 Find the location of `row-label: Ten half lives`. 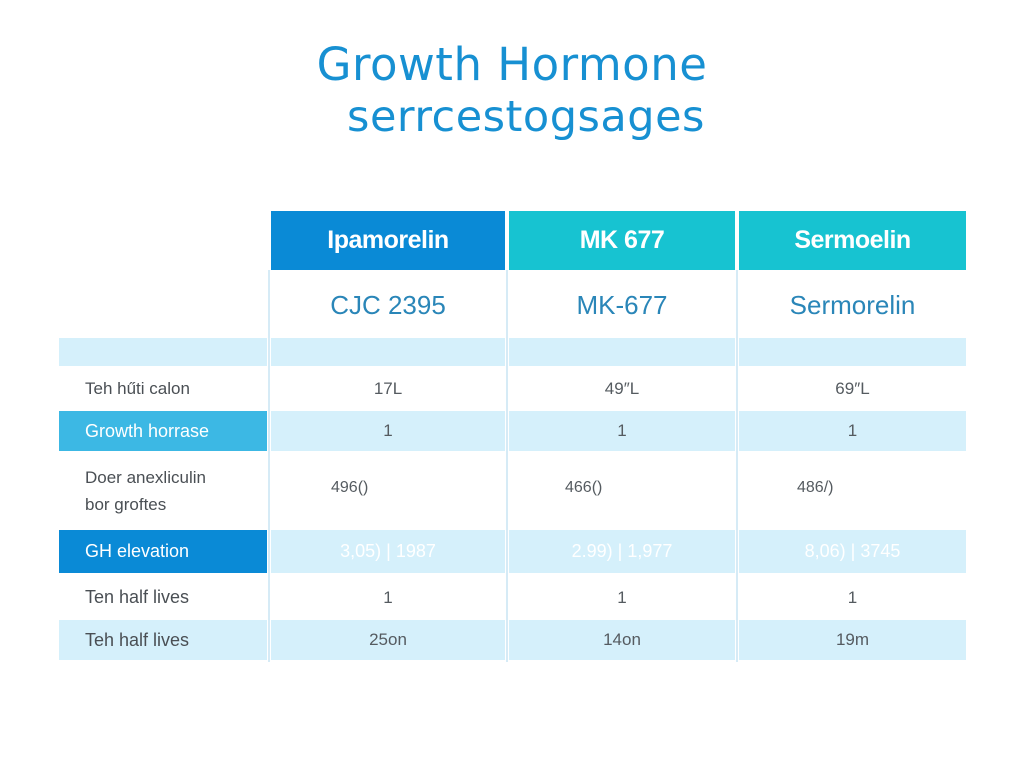

row-label: Ten half lives is located at coordinates (137, 597).